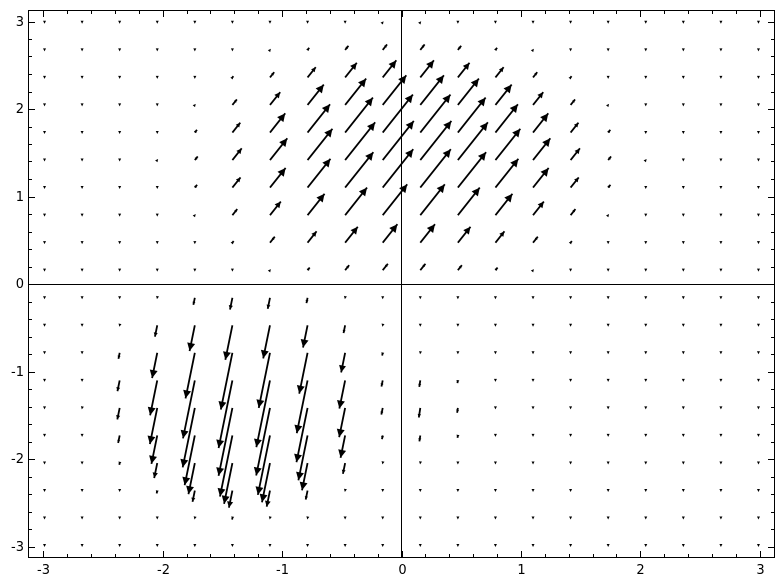  I want to click on x-tick-label: 0, so click(402, 570).